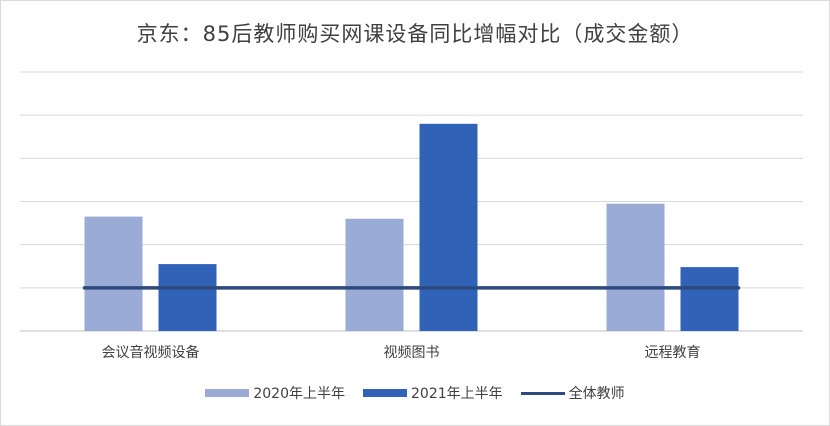 This screenshot has height=426, width=830. What do you see at coordinates (415, 34) in the screenshot?
I see `chart-title: 京东：85后教师购买网课设备同比增幅对比（成交金额）` at bounding box center [415, 34].